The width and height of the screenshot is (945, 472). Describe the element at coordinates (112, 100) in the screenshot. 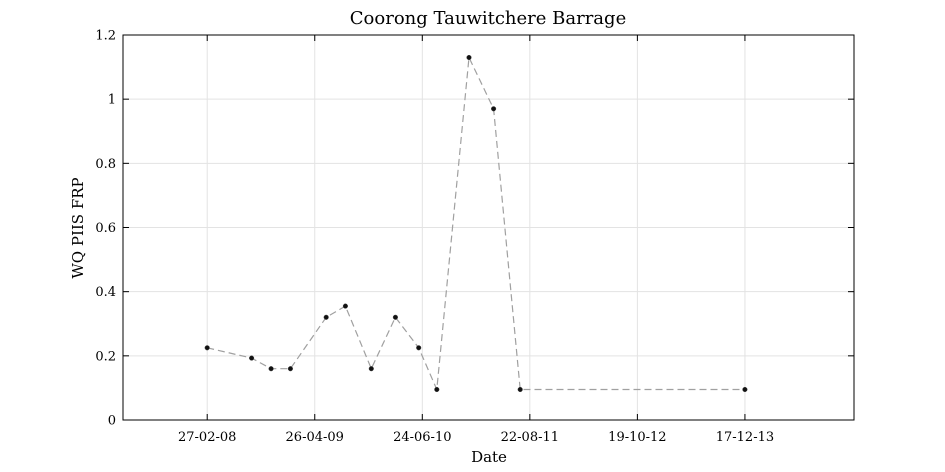

I see `y-tick-label: 1` at that location.